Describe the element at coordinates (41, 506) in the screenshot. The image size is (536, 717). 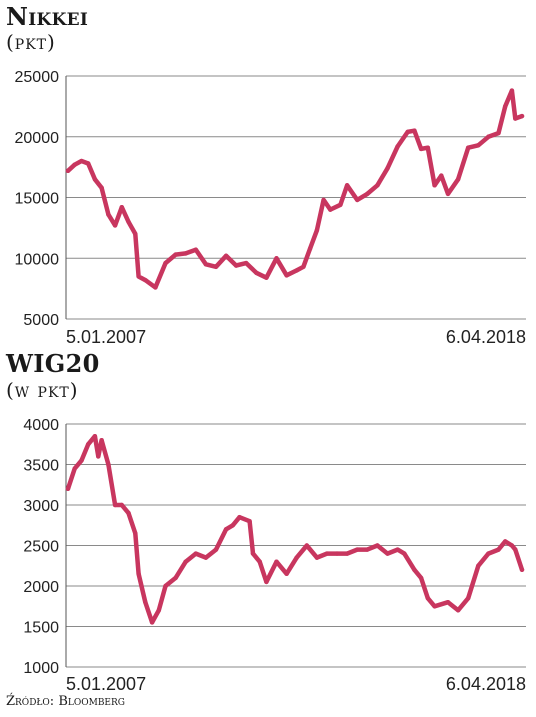
I see `y-tick-label: 3000` at that location.